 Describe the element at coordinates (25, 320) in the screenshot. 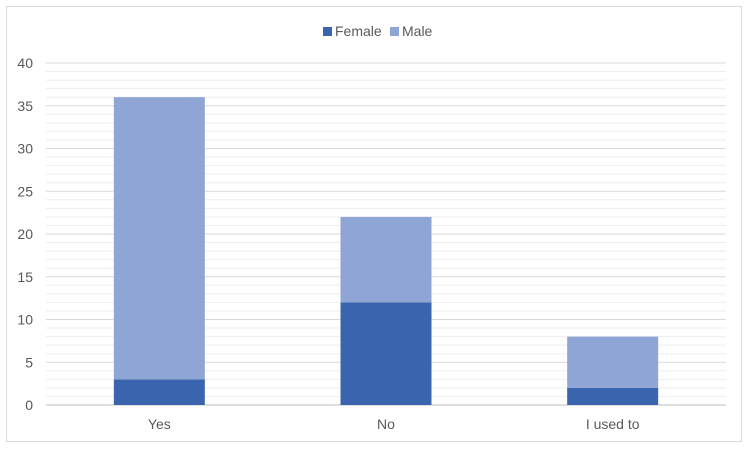

I see `y-tick-label: 10` at that location.